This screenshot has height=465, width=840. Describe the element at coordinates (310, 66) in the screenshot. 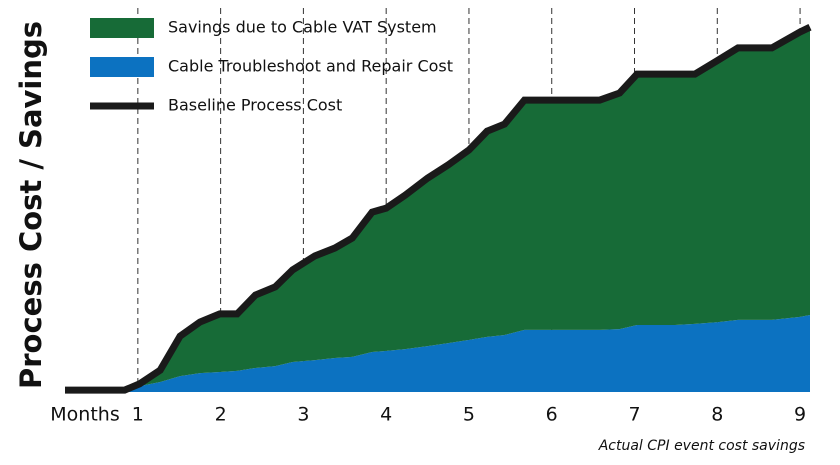

I see `legend-label: Cable Troubleshoot and Repair Cost` at that location.